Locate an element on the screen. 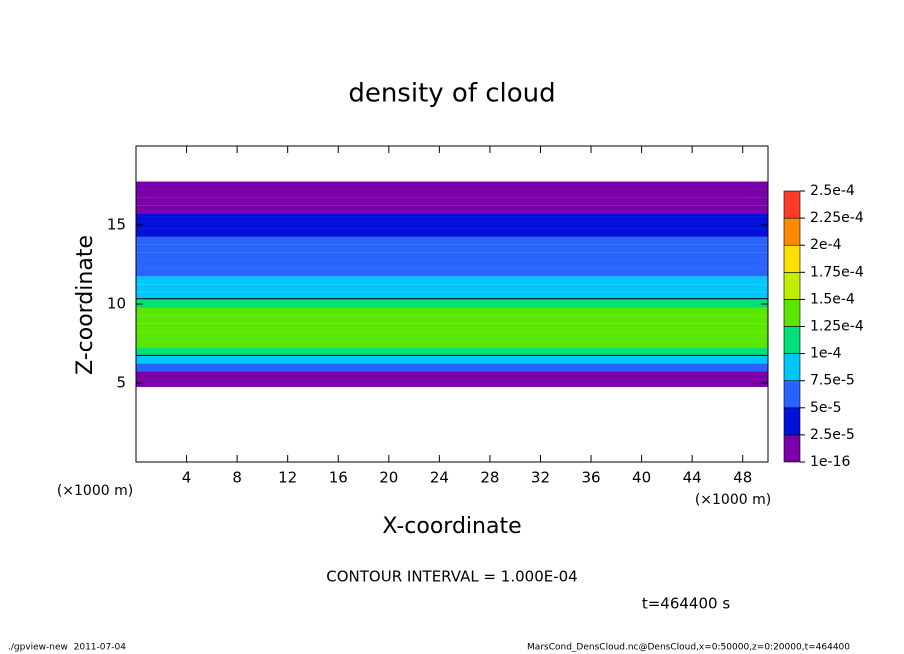 This screenshot has height=654, width=904. x-tick-label: 32 is located at coordinates (540, 478).